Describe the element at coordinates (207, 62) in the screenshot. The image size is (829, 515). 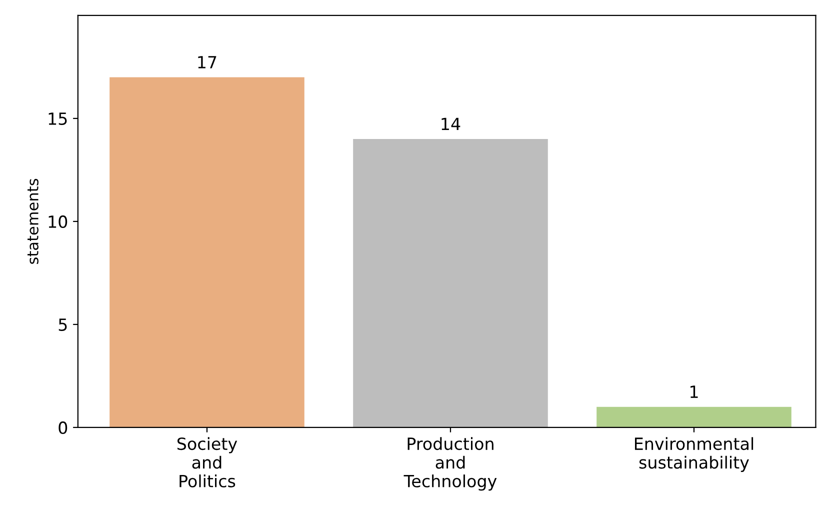
I see `data-label: 17` at that location.